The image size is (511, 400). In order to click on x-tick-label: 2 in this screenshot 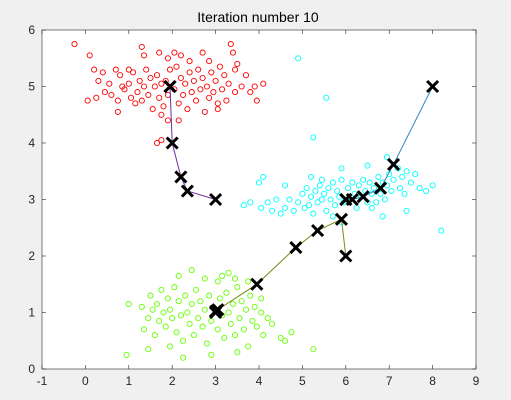, I will do `click(172, 381)`.